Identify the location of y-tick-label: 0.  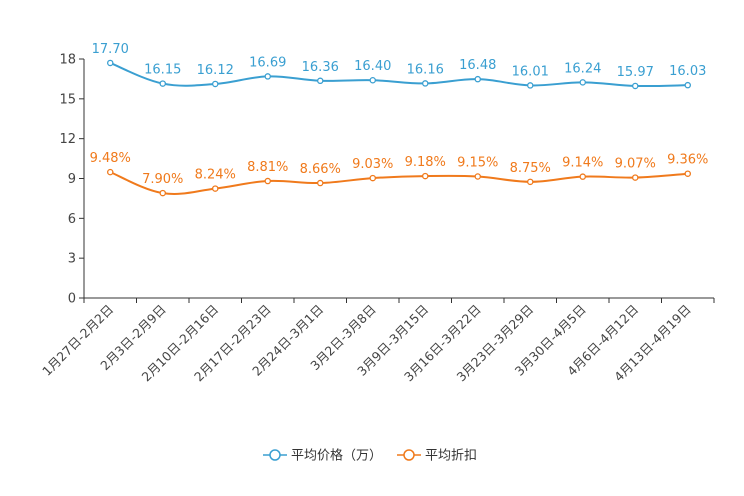
(72, 299).